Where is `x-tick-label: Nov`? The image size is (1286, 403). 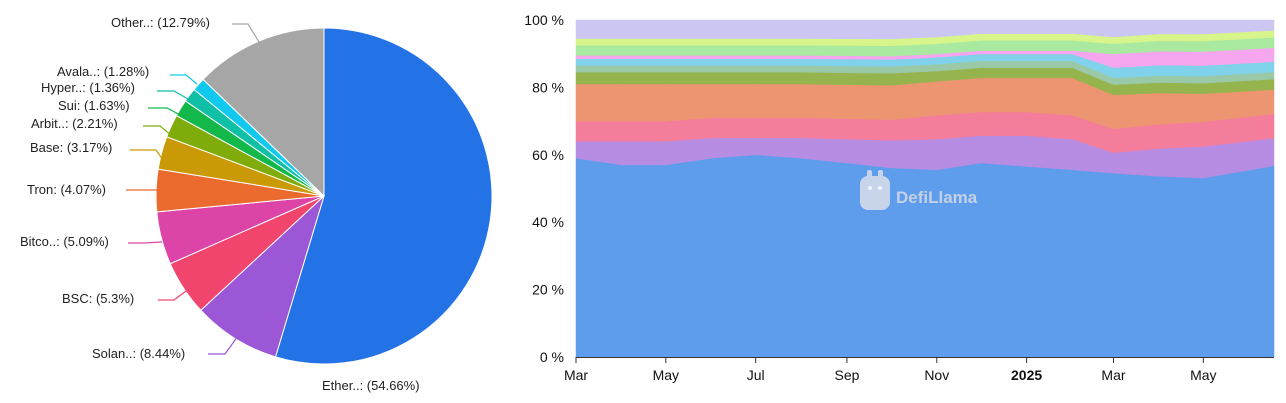 x-tick-label: Nov is located at coordinates (936, 375).